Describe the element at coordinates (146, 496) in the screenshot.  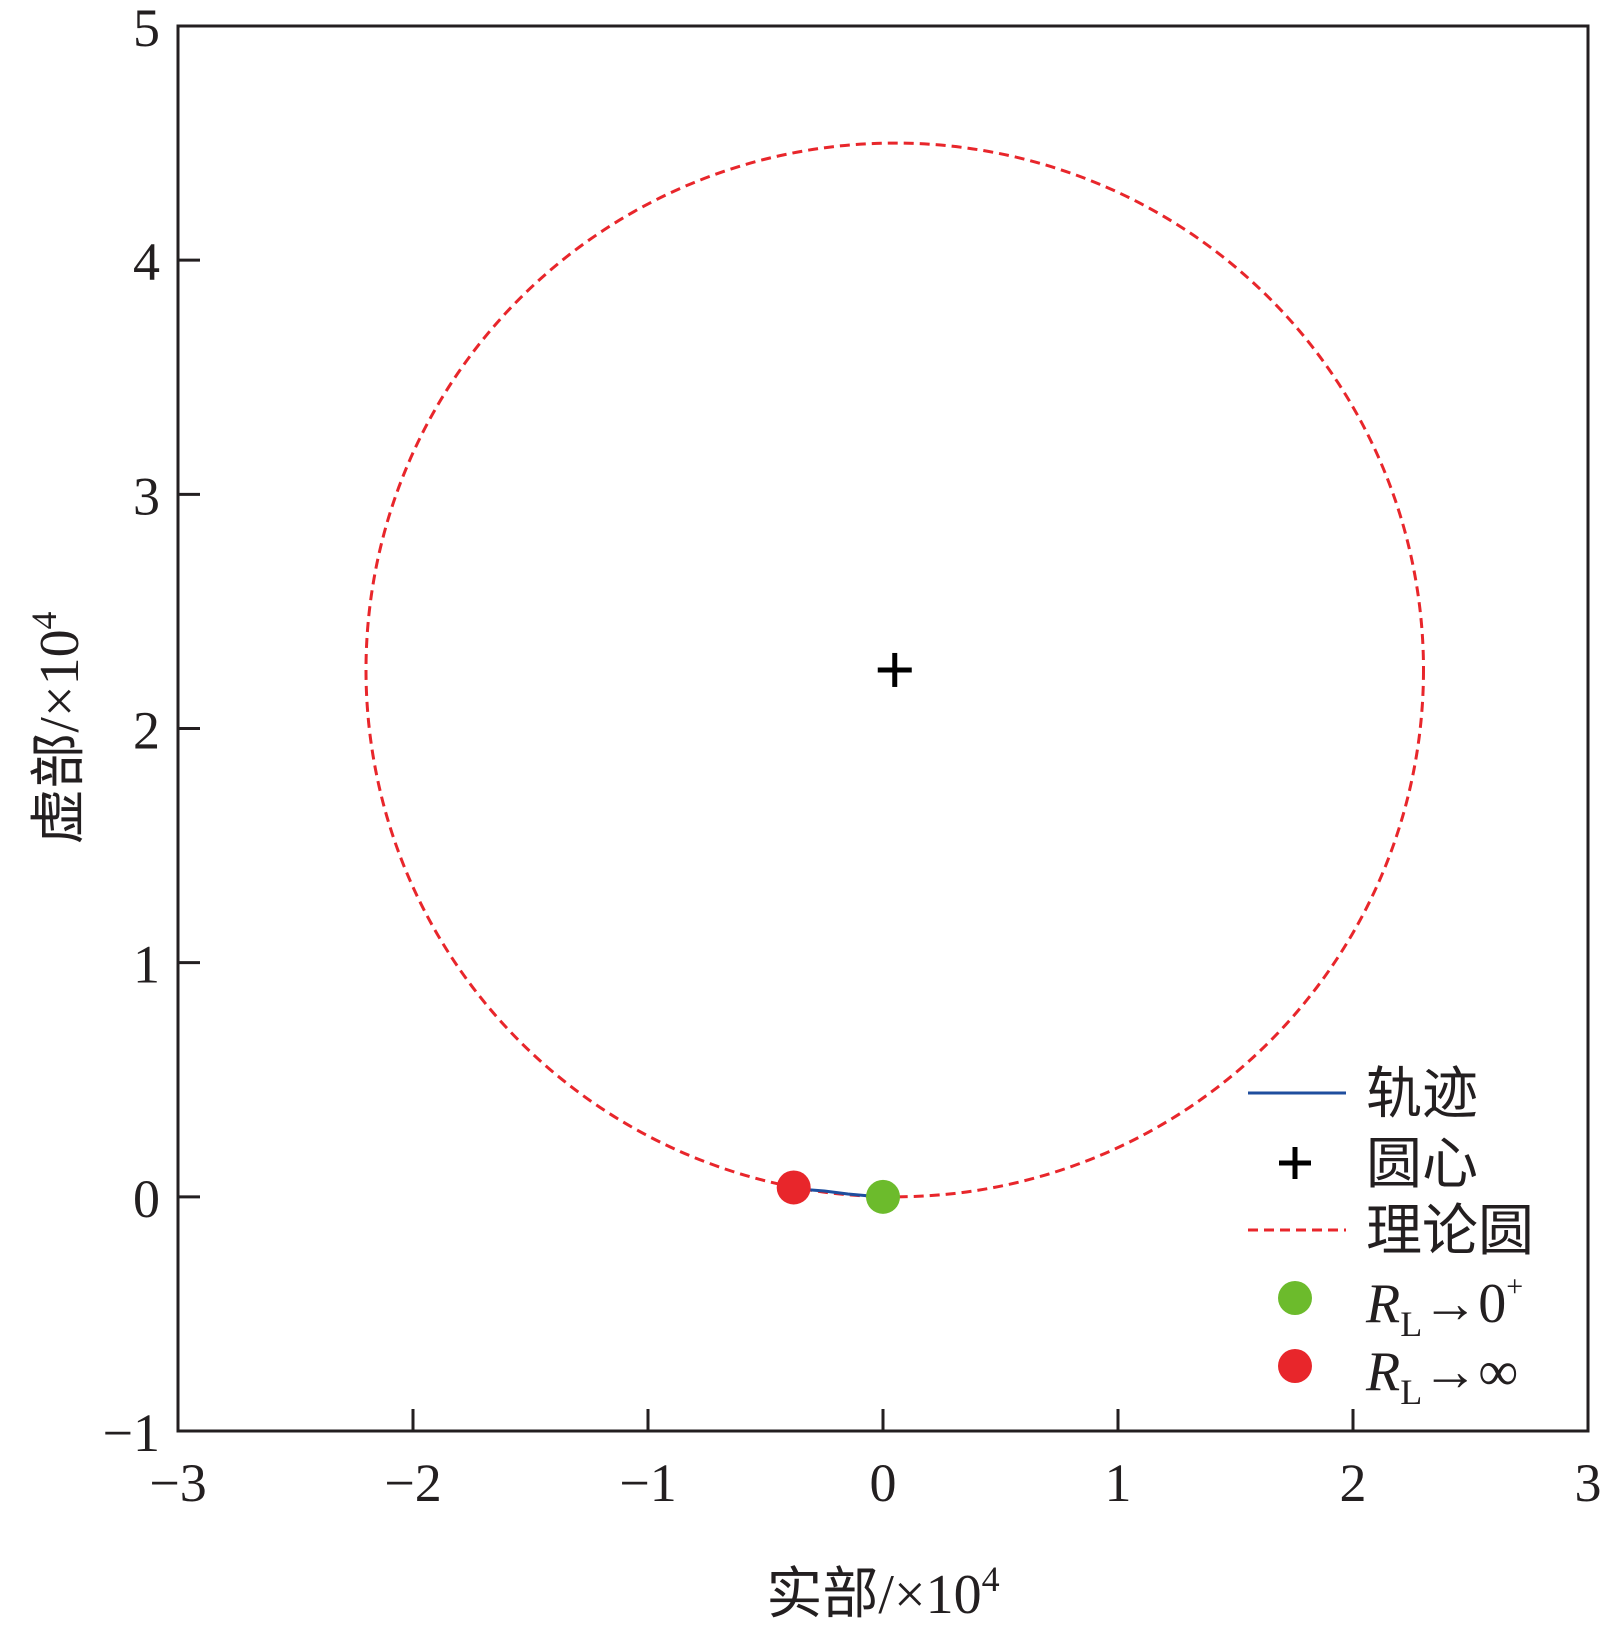
I see `y-tick-label: 3` at that location.